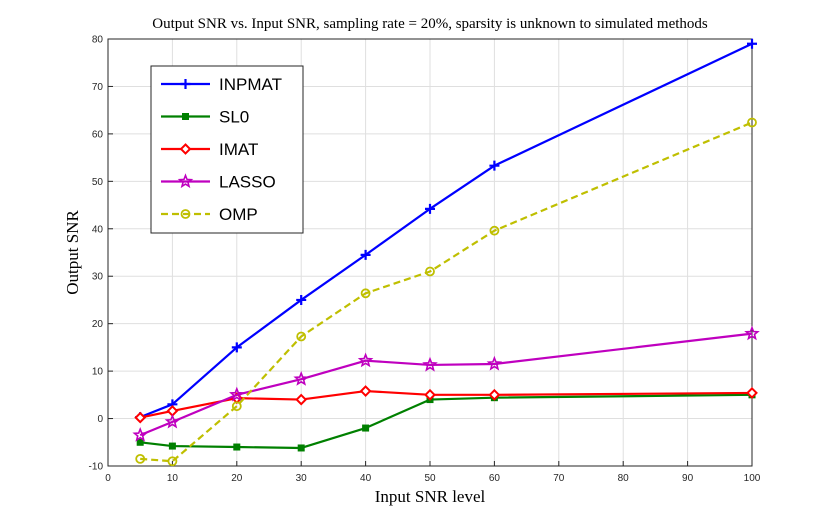 The width and height of the screenshot is (830, 523). I want to click on legend-label-omp: OMP, so click(238, 214).